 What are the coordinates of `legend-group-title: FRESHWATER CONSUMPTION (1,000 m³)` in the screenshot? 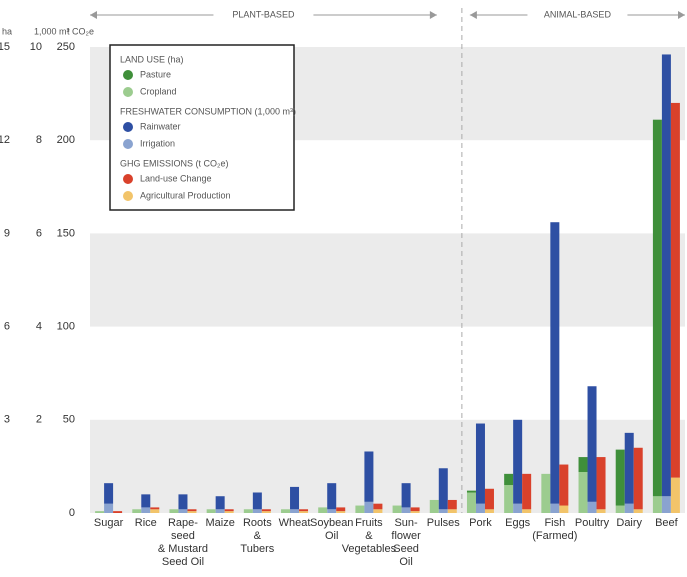 It's located at (208, 111).